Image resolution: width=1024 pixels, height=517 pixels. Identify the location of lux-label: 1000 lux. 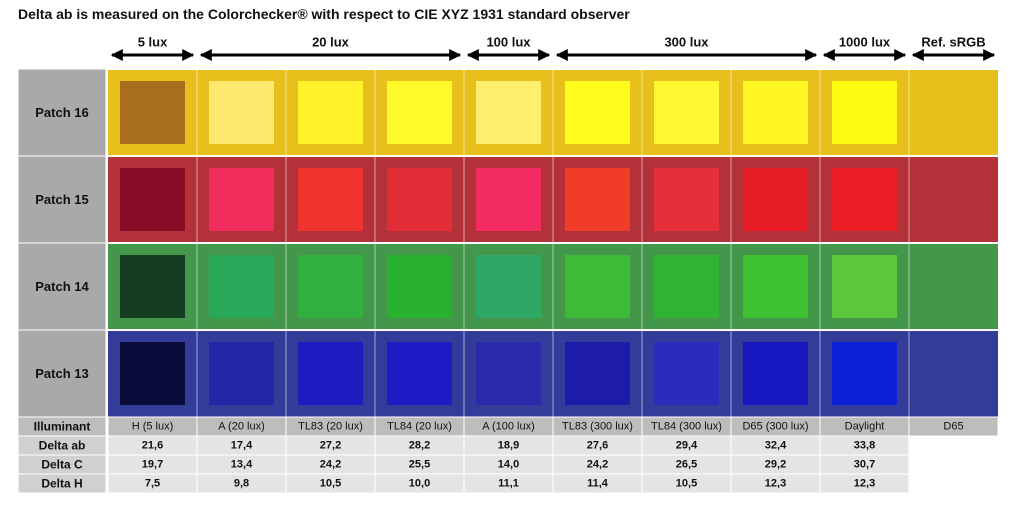
(865, 42).